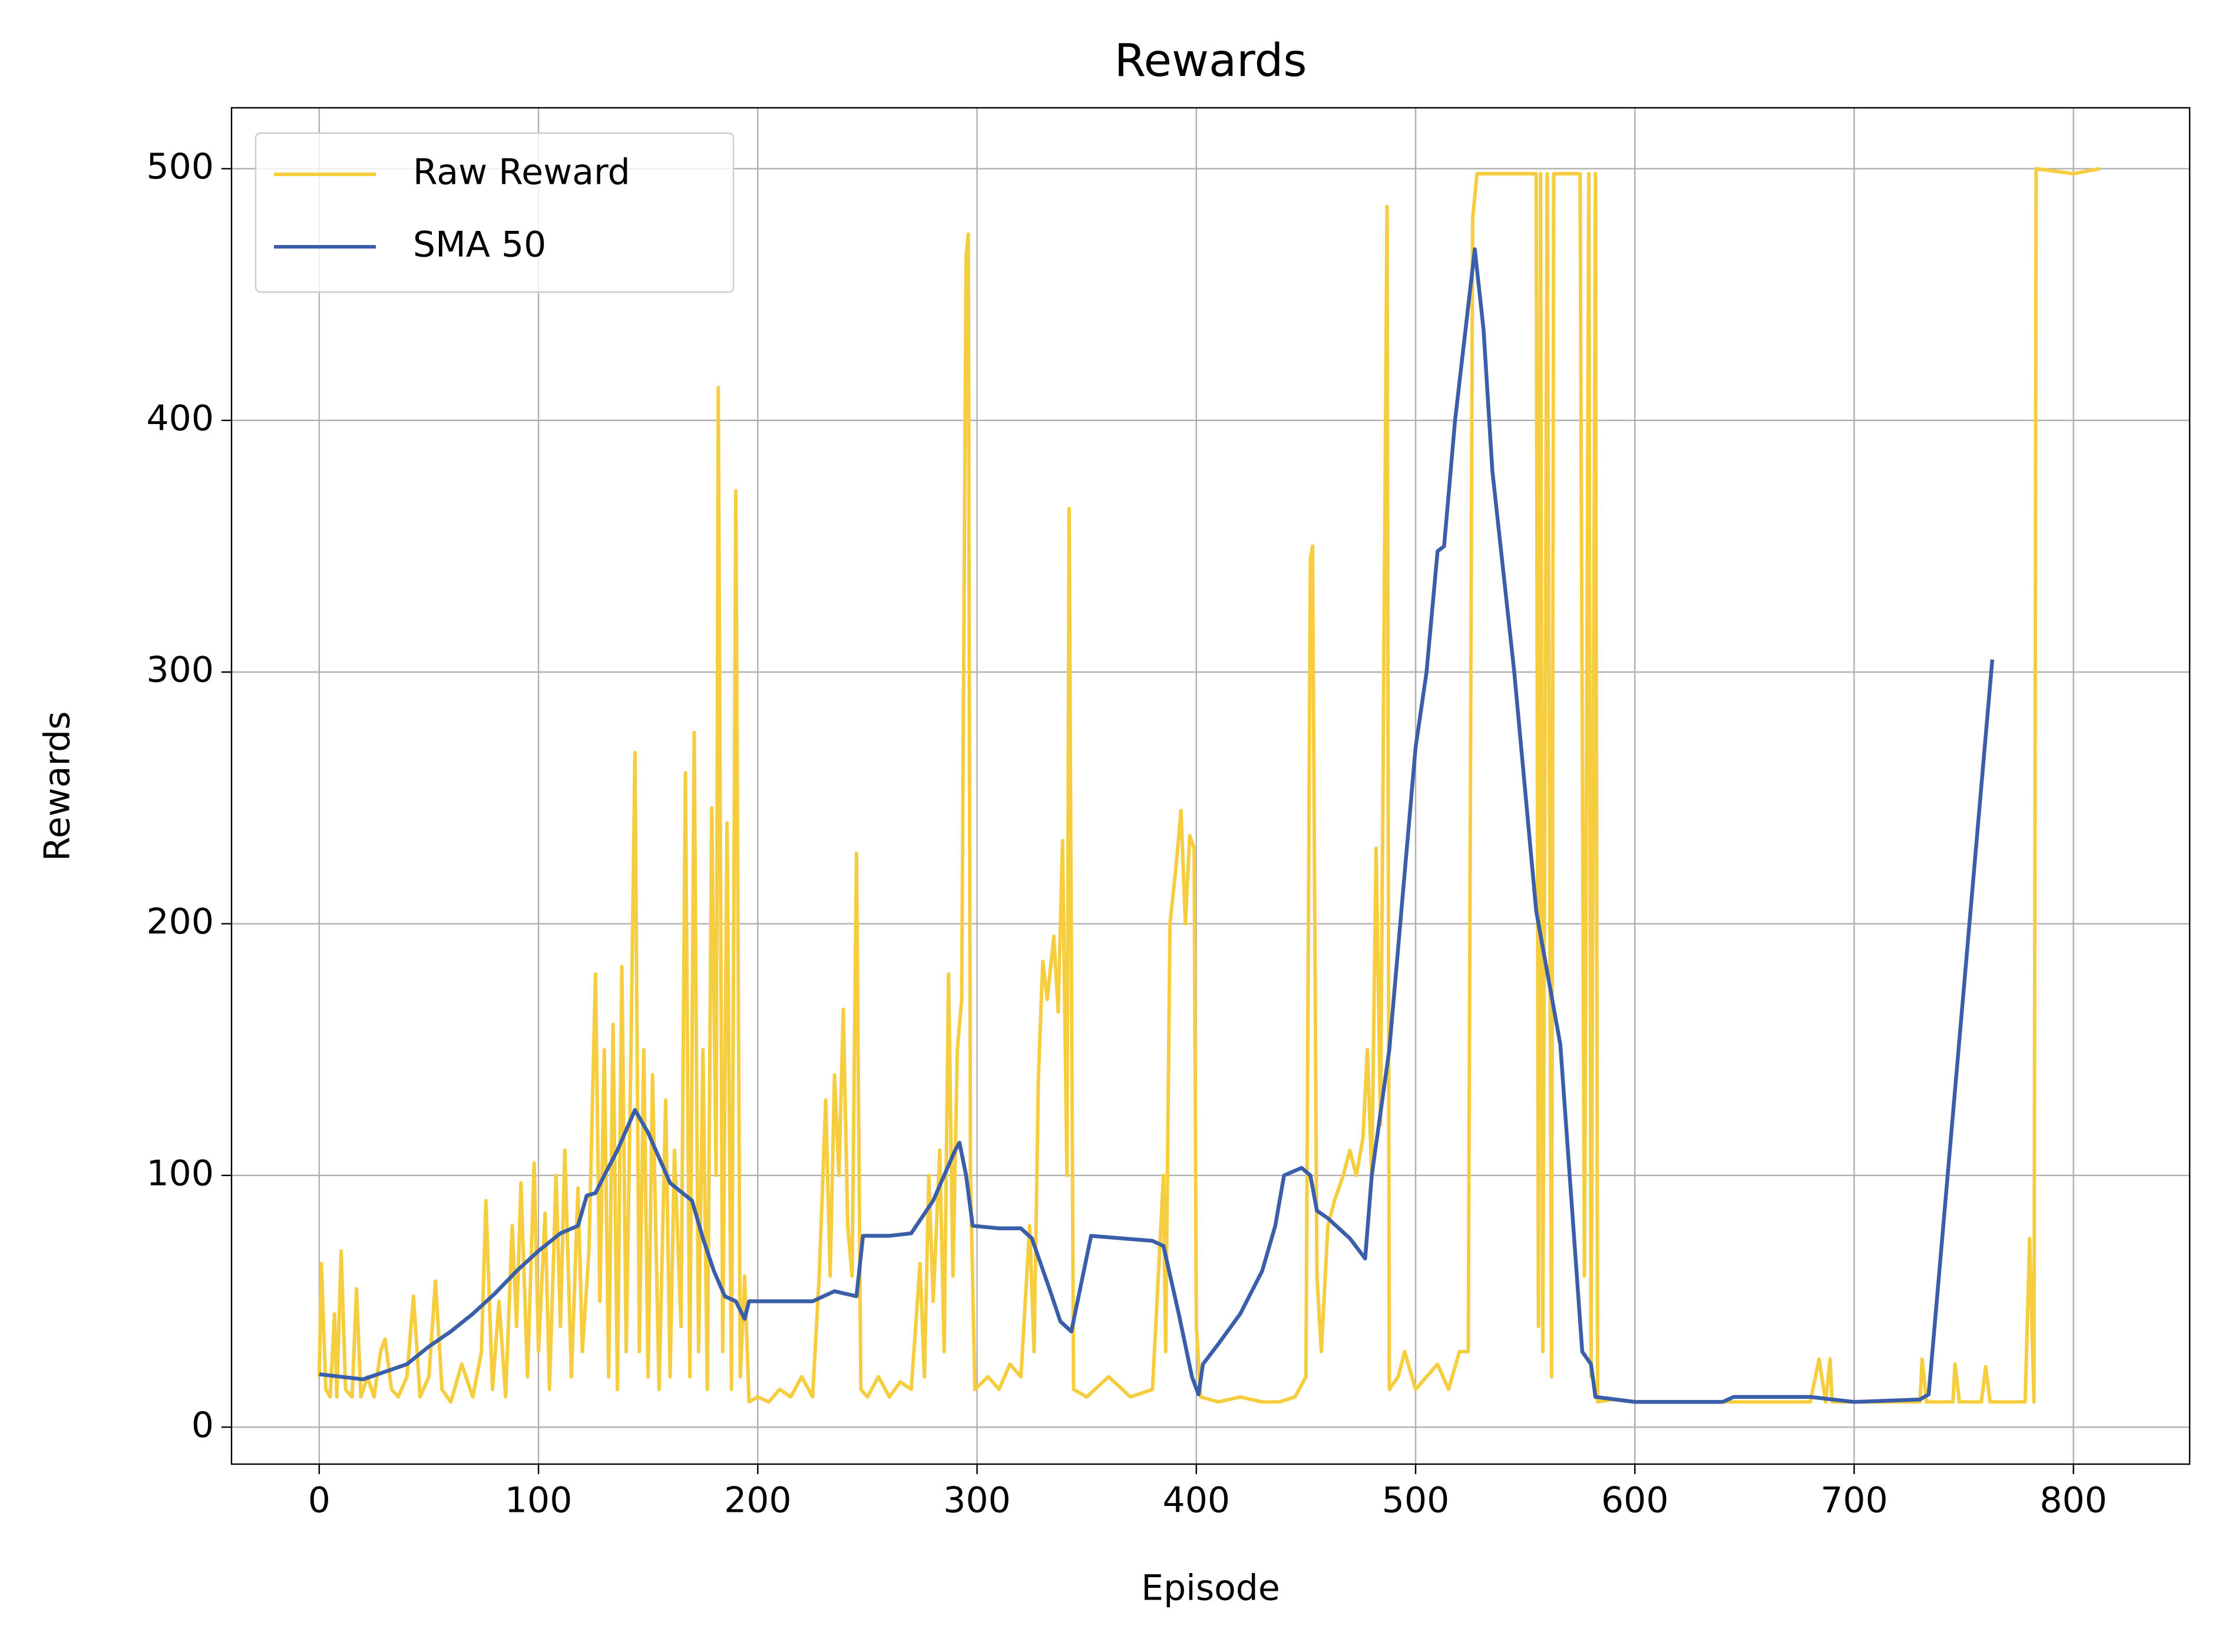  I want to click on y-axis-label: Rewards, so click(57, 786).